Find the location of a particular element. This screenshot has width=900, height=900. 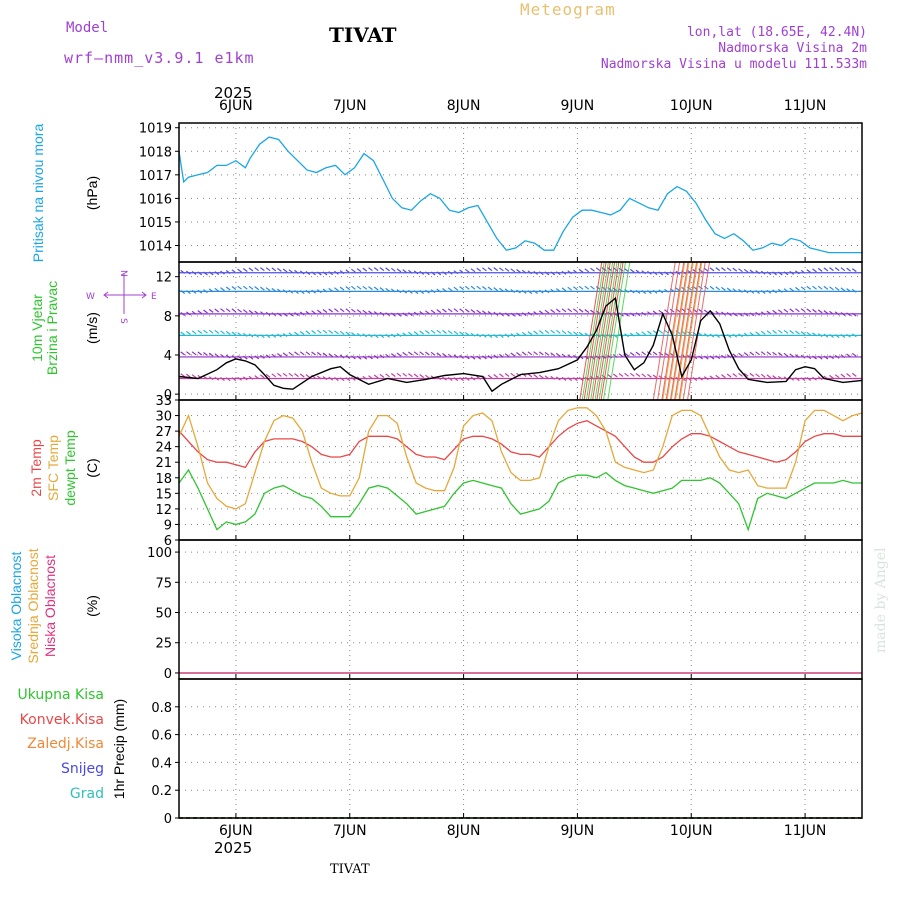

legend-convective-rain: Konvek.Kisa is located at coordinates (61, 720).